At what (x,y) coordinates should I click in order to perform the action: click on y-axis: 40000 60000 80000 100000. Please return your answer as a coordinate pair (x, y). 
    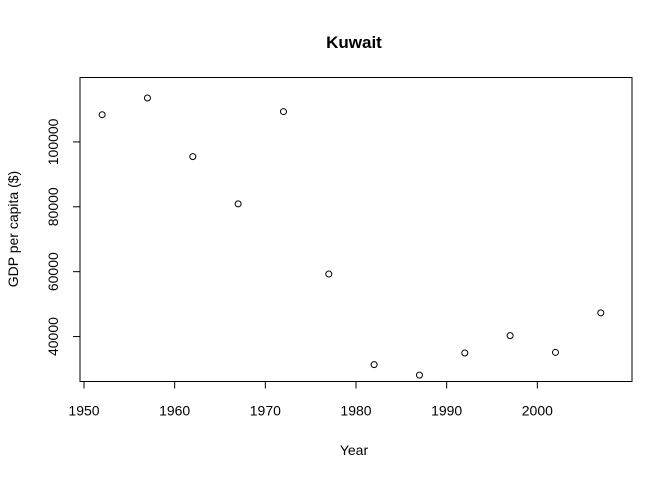
    Looking at the image, I should click on (63, 237).